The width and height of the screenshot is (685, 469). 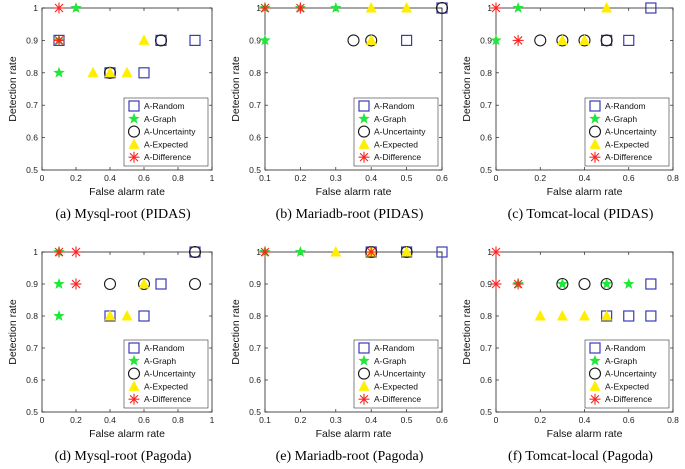 I want to click on panel-caption: (d) Mysql-root (Pagoda), so click(x=123, y=456).